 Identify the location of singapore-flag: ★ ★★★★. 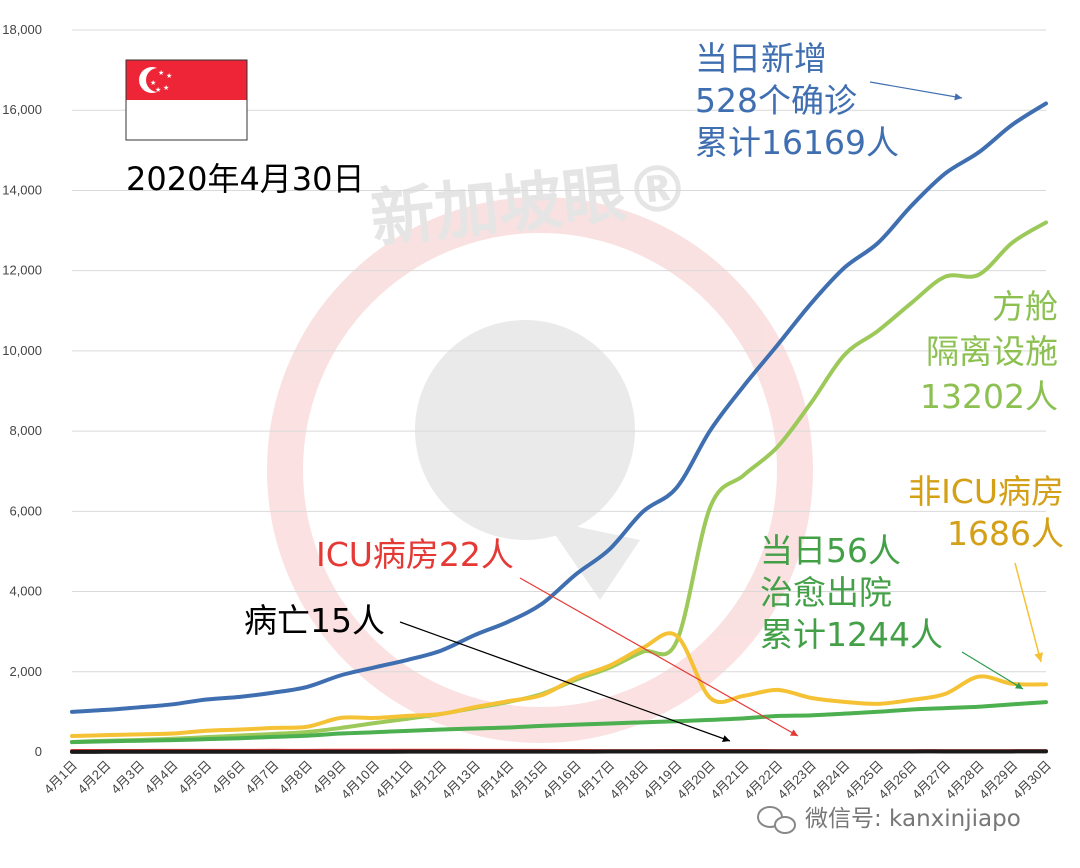
(186, 100).